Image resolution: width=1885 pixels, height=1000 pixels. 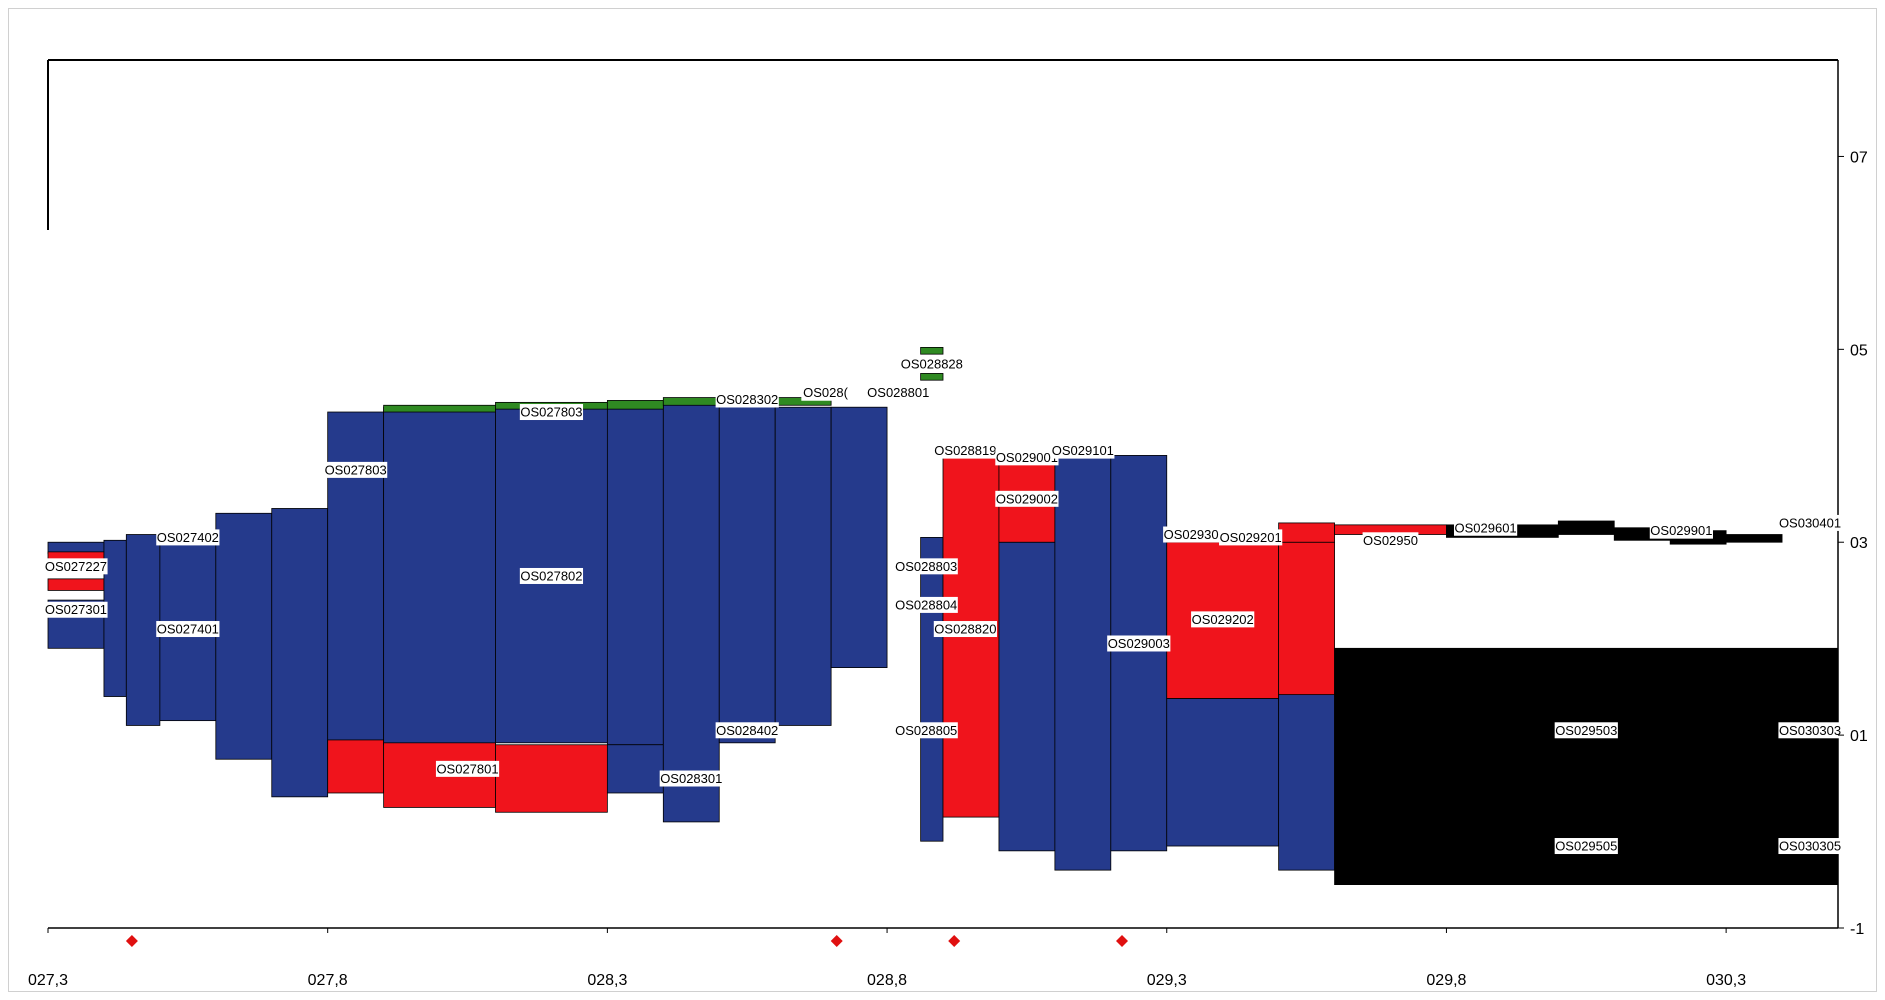 I want to click on segment-label-group: OS028301, so click(x=691, y=778).